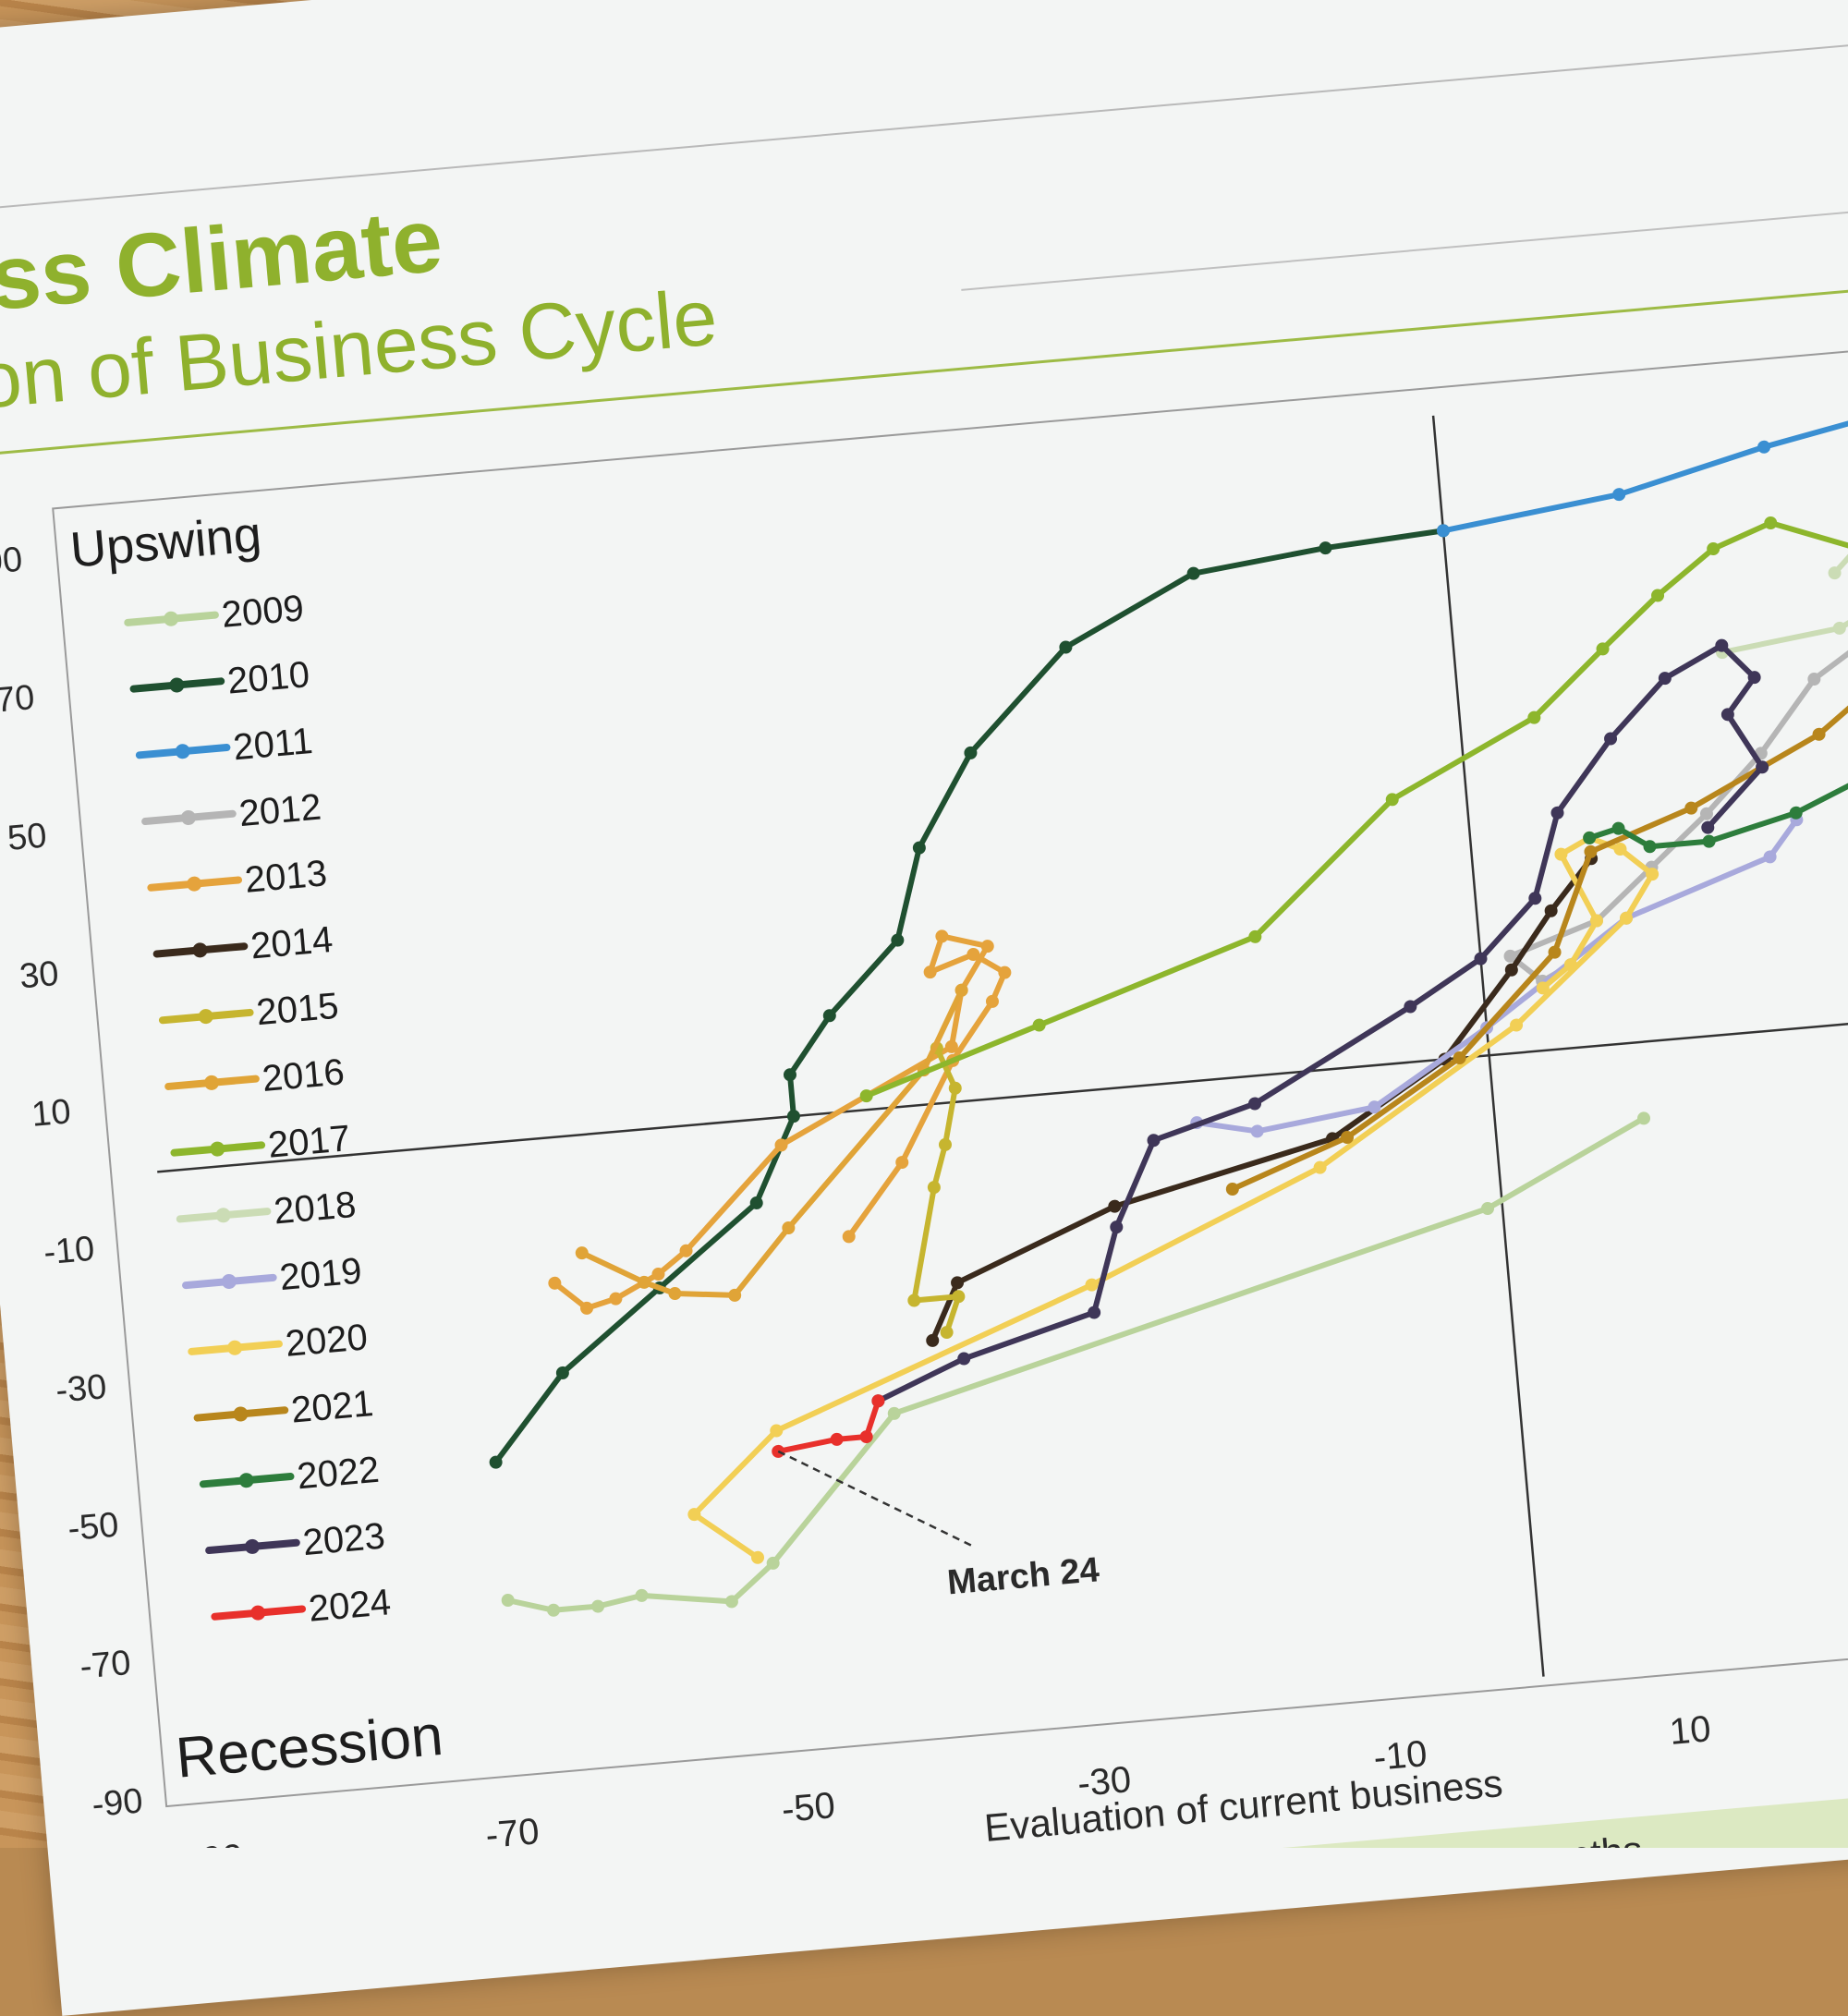 The image size is (1848, 2016). Describe the element at coordinates (267, 678) in the screenshot. I see `legend-label-2010: 2010` at that location.